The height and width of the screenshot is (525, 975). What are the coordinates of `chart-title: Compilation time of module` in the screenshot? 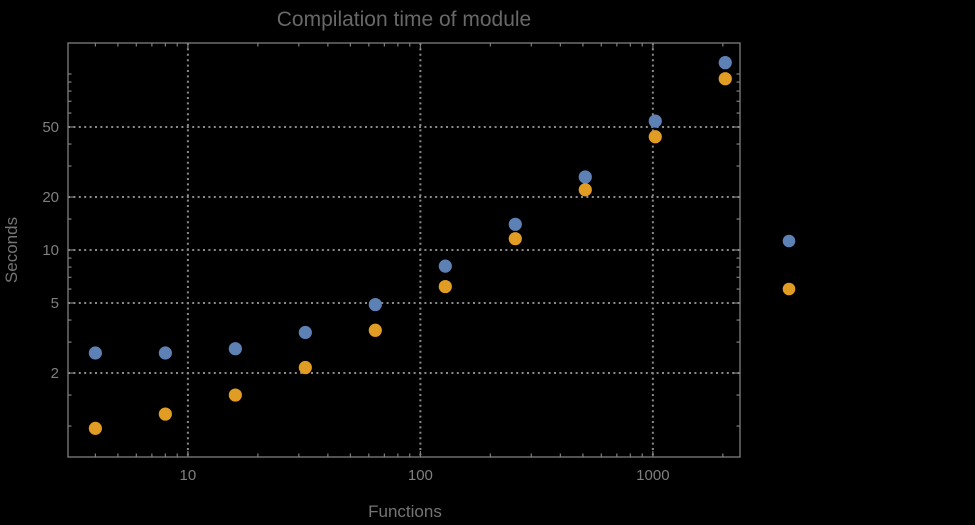 It's located at (404, 19).